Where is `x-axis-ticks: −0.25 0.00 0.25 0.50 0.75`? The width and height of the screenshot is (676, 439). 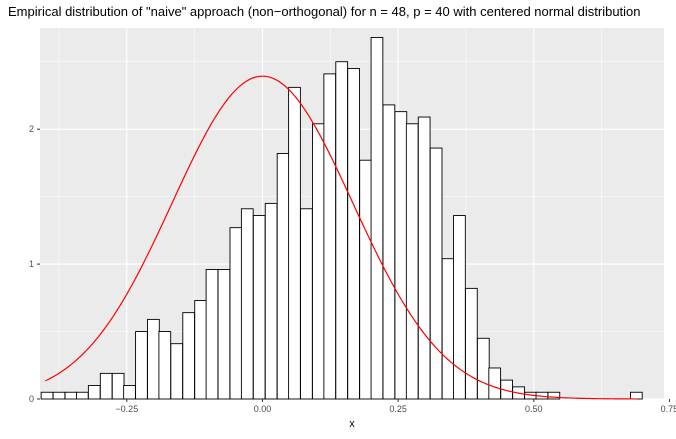
x-axis-ticks: −0.25 0.00 0.25 0.50 0.75 is located at coordinates (395, 406).